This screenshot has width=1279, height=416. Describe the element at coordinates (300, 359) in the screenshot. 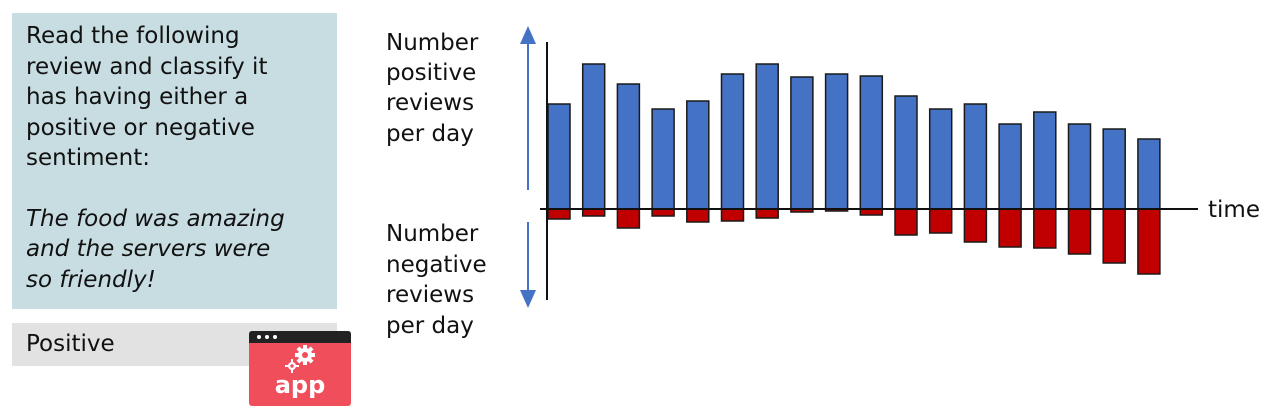

I see `gear-icon` at that location.